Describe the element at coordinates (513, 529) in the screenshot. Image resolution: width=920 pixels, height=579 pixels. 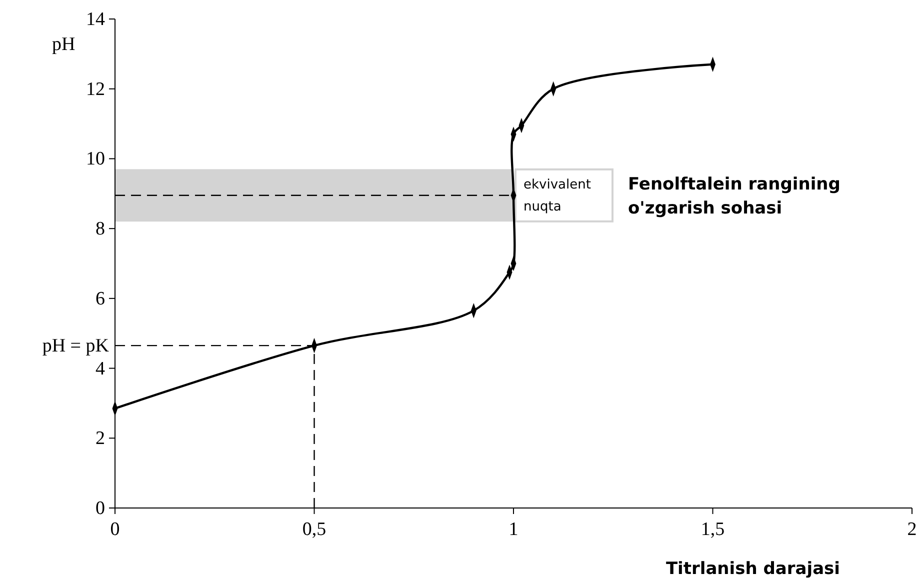
I see `x-tick-label: 1` at that location.